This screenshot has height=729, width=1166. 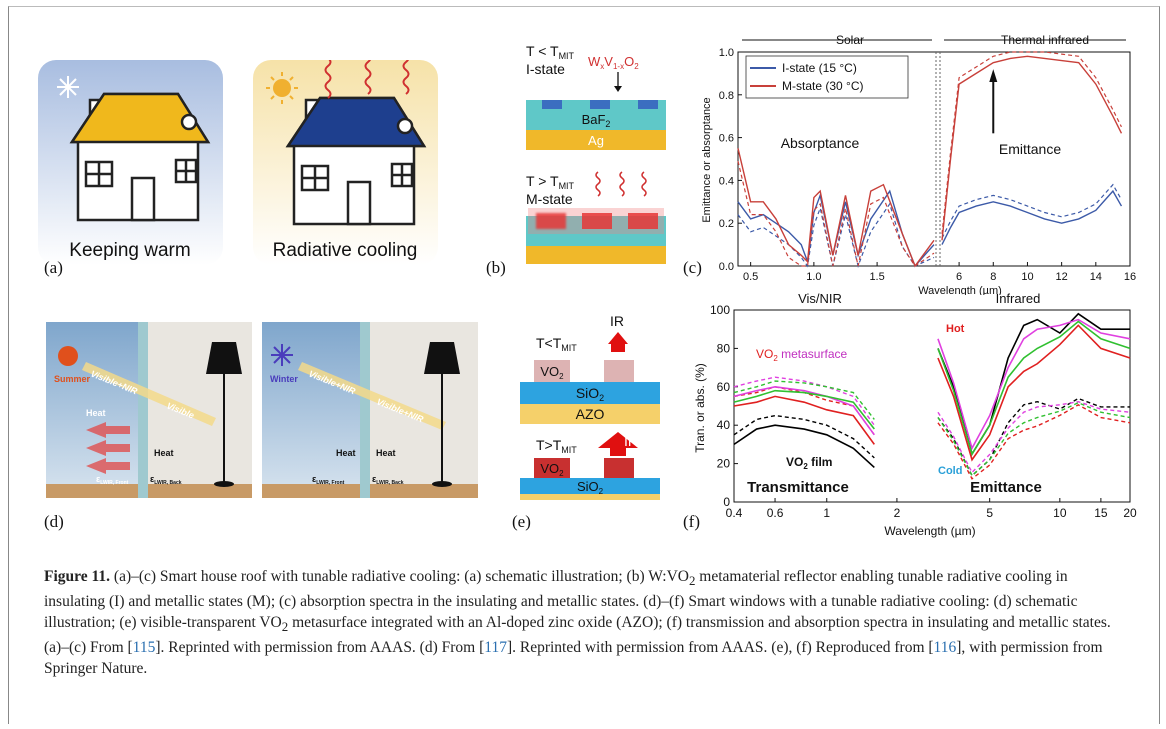 What do you see at coordinates (550, 52) in the screenshot?
I see `svg-text: T < TMIT` at bounding box center [550, 52].